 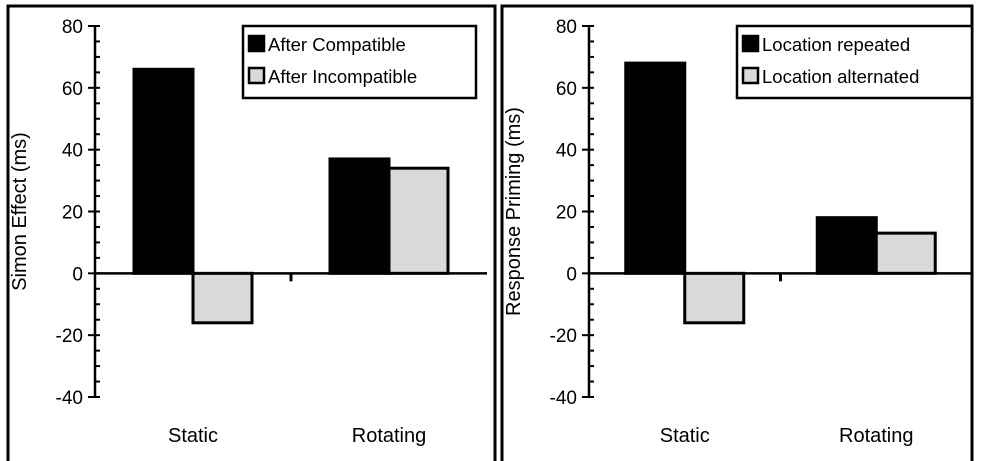 I want to click on legend-label: After Compatible, so click(x=337, y=44).